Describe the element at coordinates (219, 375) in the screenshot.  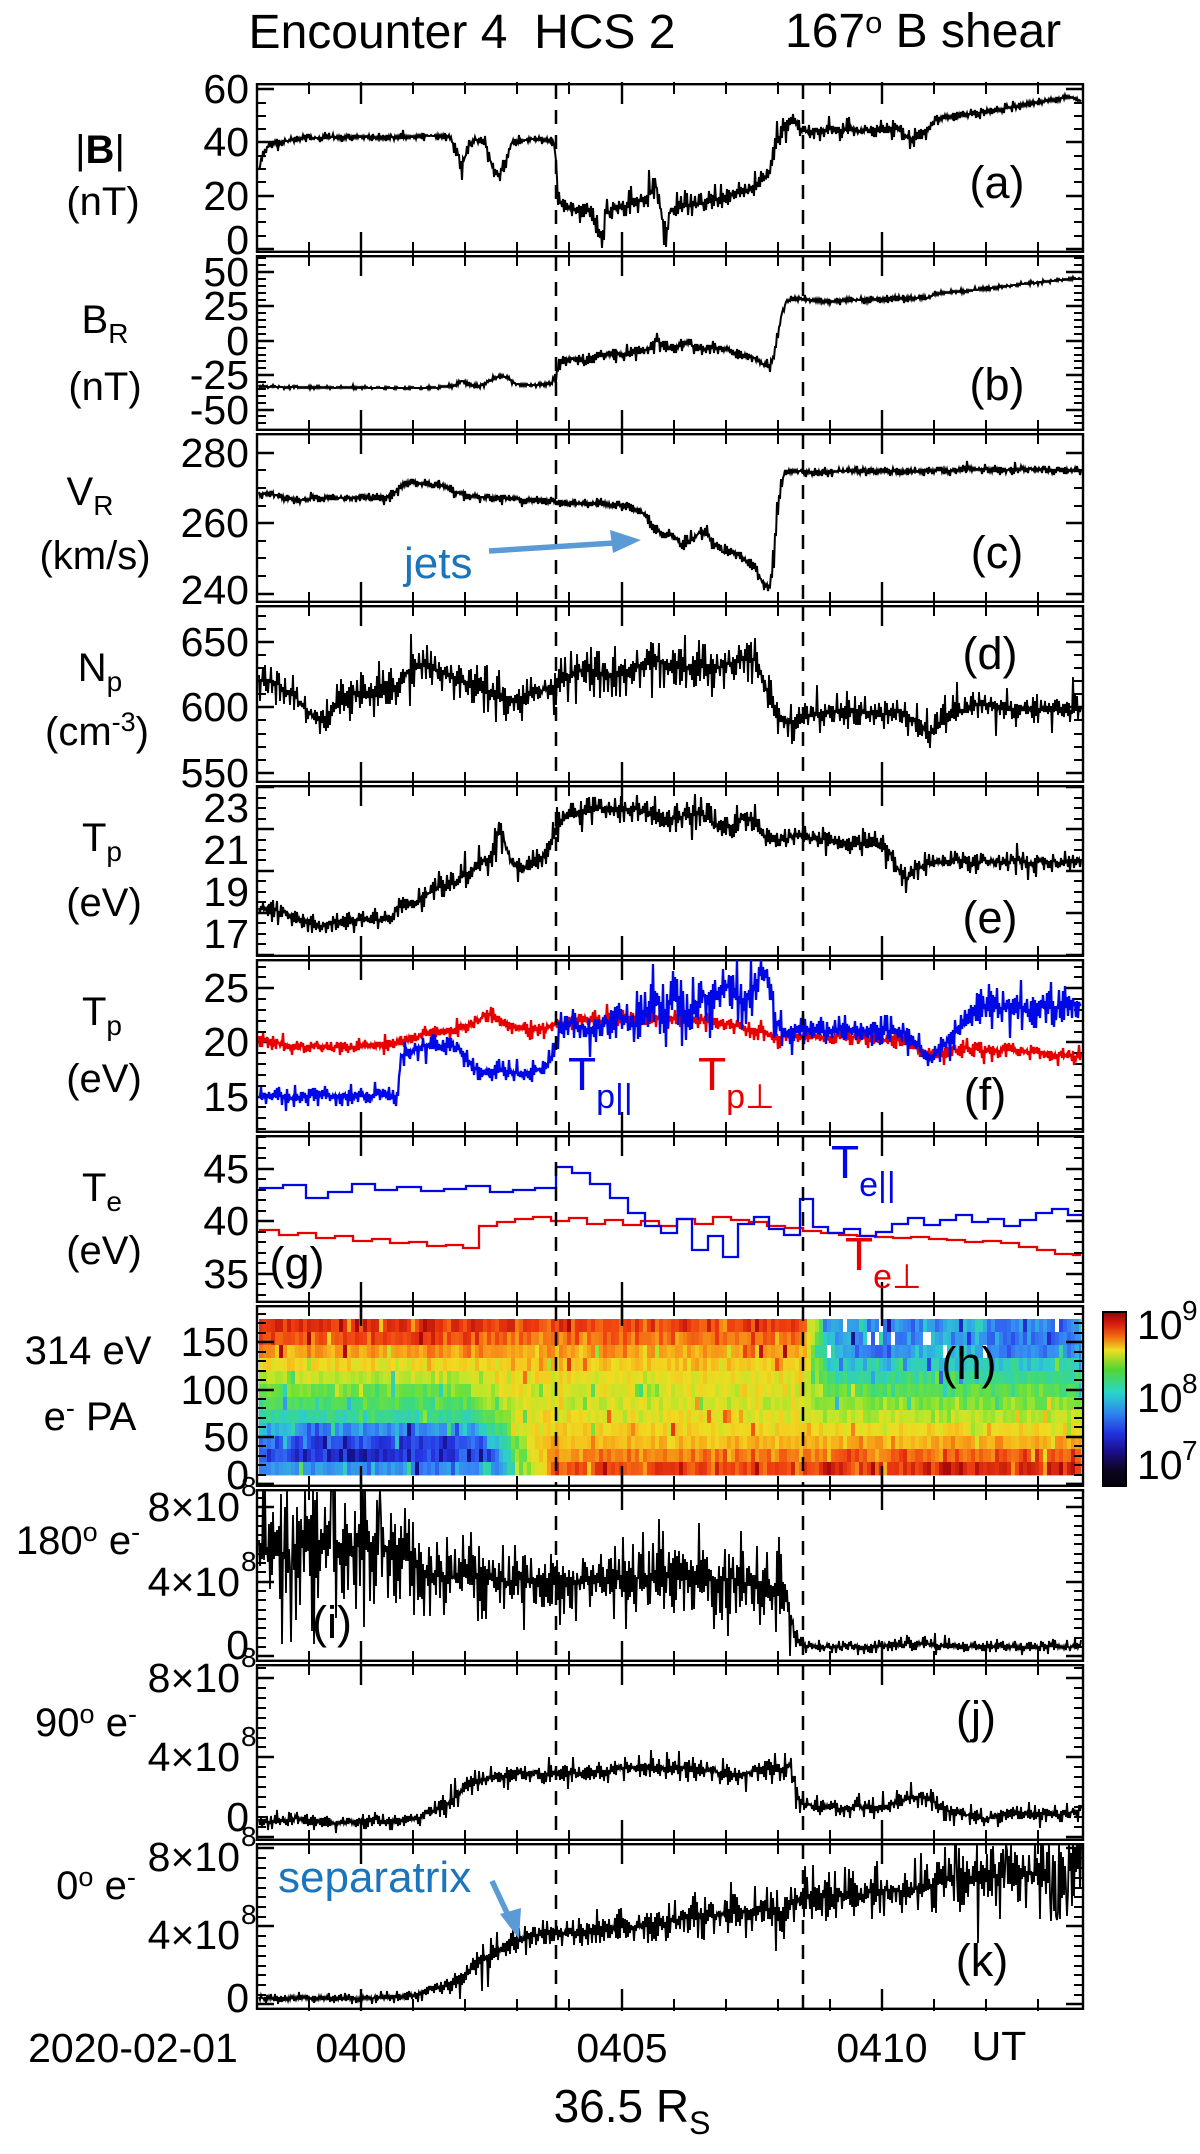
I see `svg-text: -25` at that location.